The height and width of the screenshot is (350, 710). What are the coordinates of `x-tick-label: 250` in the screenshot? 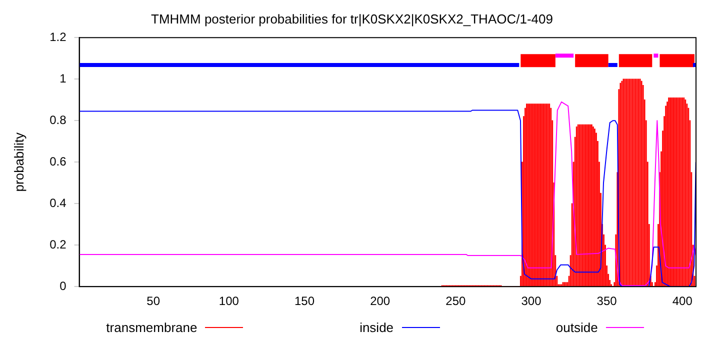 It's located at (456, 301).